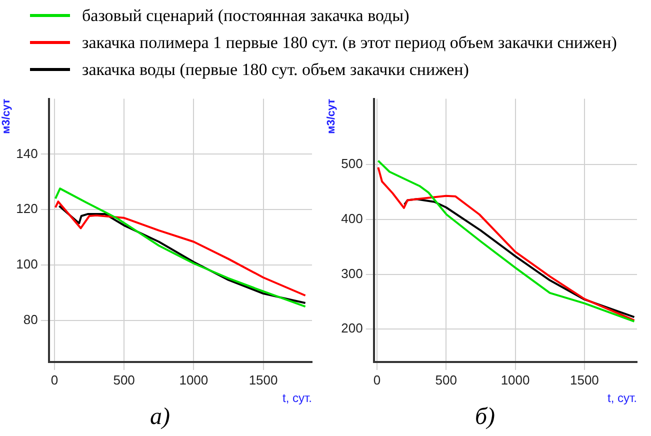  Describe the element at coordinates (352, 164) in the screenshot. I see `y-tick-label: 500` at that location.